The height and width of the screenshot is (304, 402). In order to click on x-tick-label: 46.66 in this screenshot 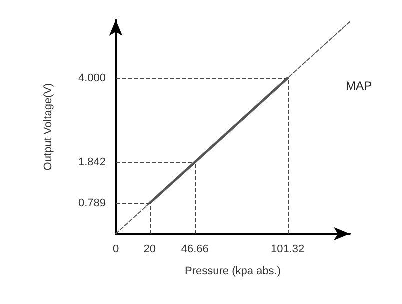, I will do `click(195, 250)`.